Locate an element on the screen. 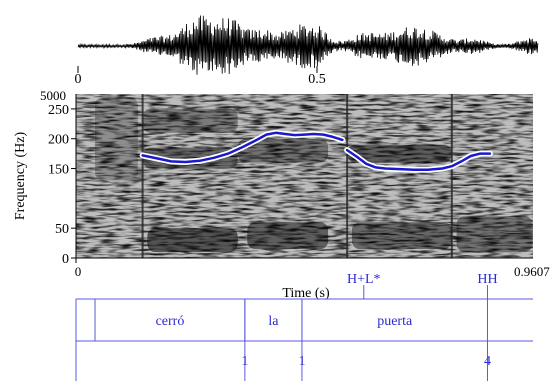 The height and width of the screenshot is (381, 558). tone-label: HH is located at coordinates (487, 279).